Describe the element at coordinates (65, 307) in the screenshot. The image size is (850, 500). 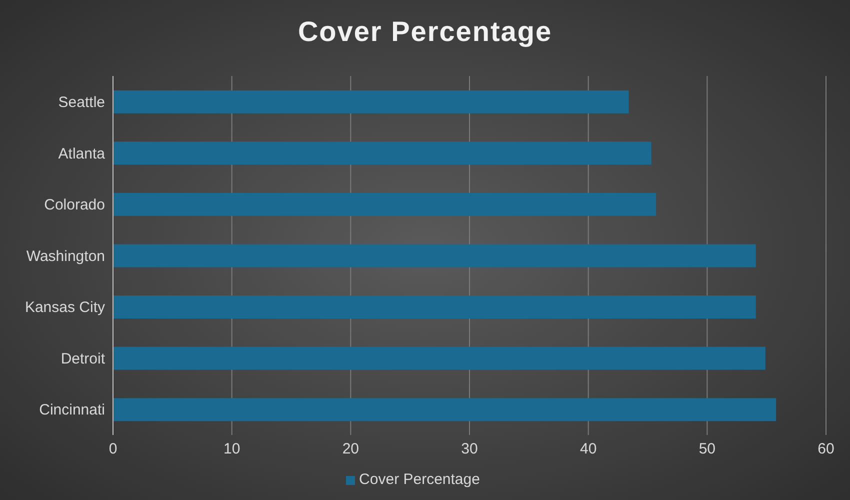
I see `y-tick-label: Kansas City` at that location.